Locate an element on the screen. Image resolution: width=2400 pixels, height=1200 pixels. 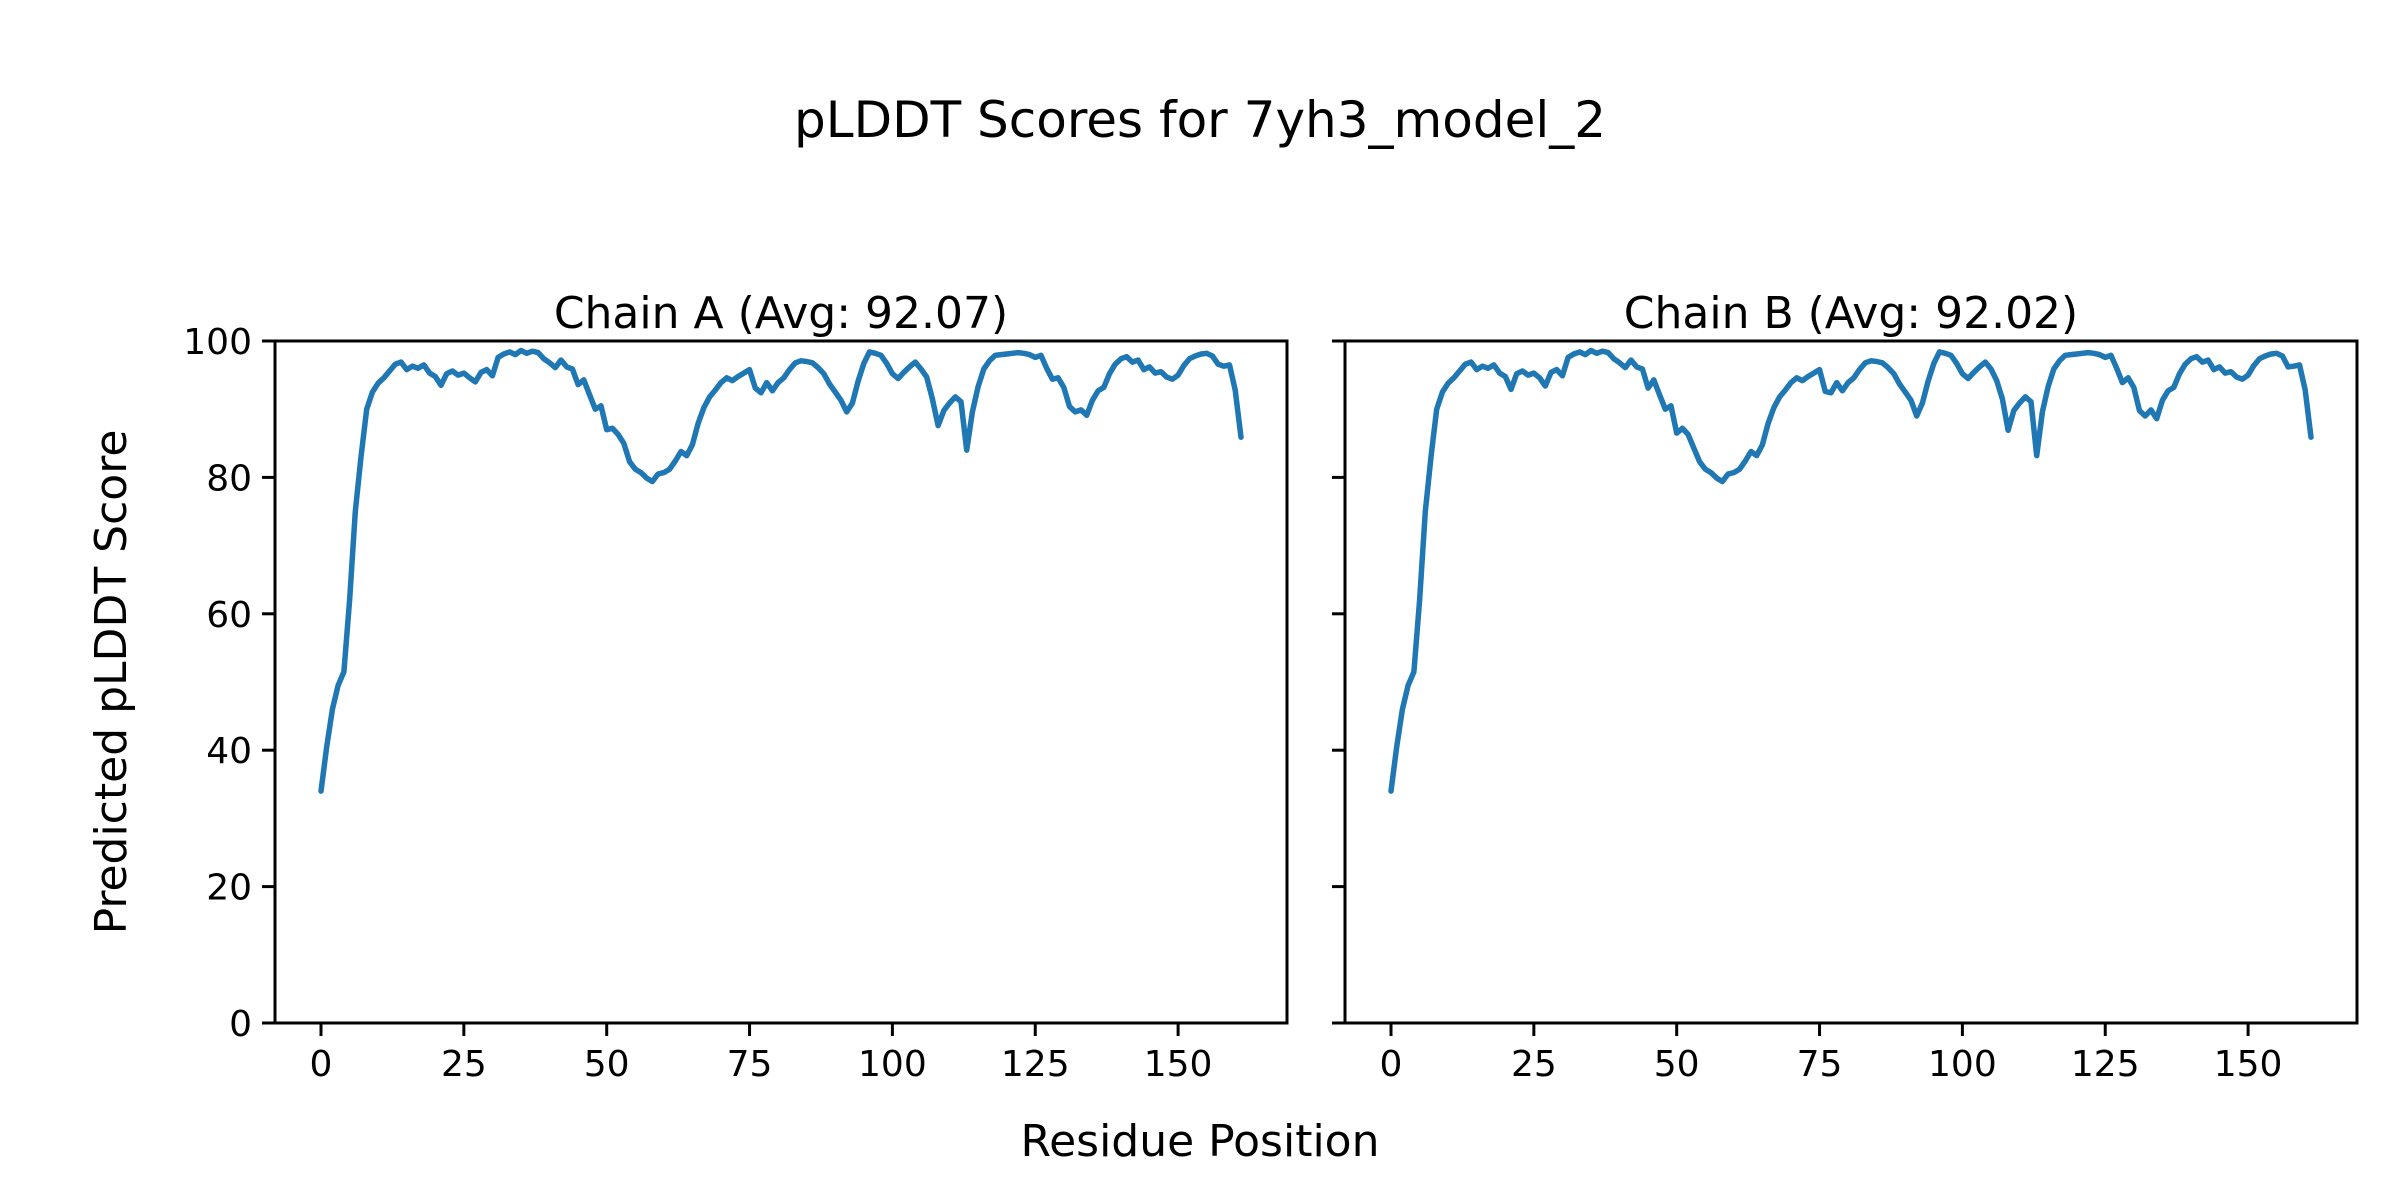
chain-b-subplot-title: Chain B (Avg: 92.02) is located at coordinates (1851, 313).